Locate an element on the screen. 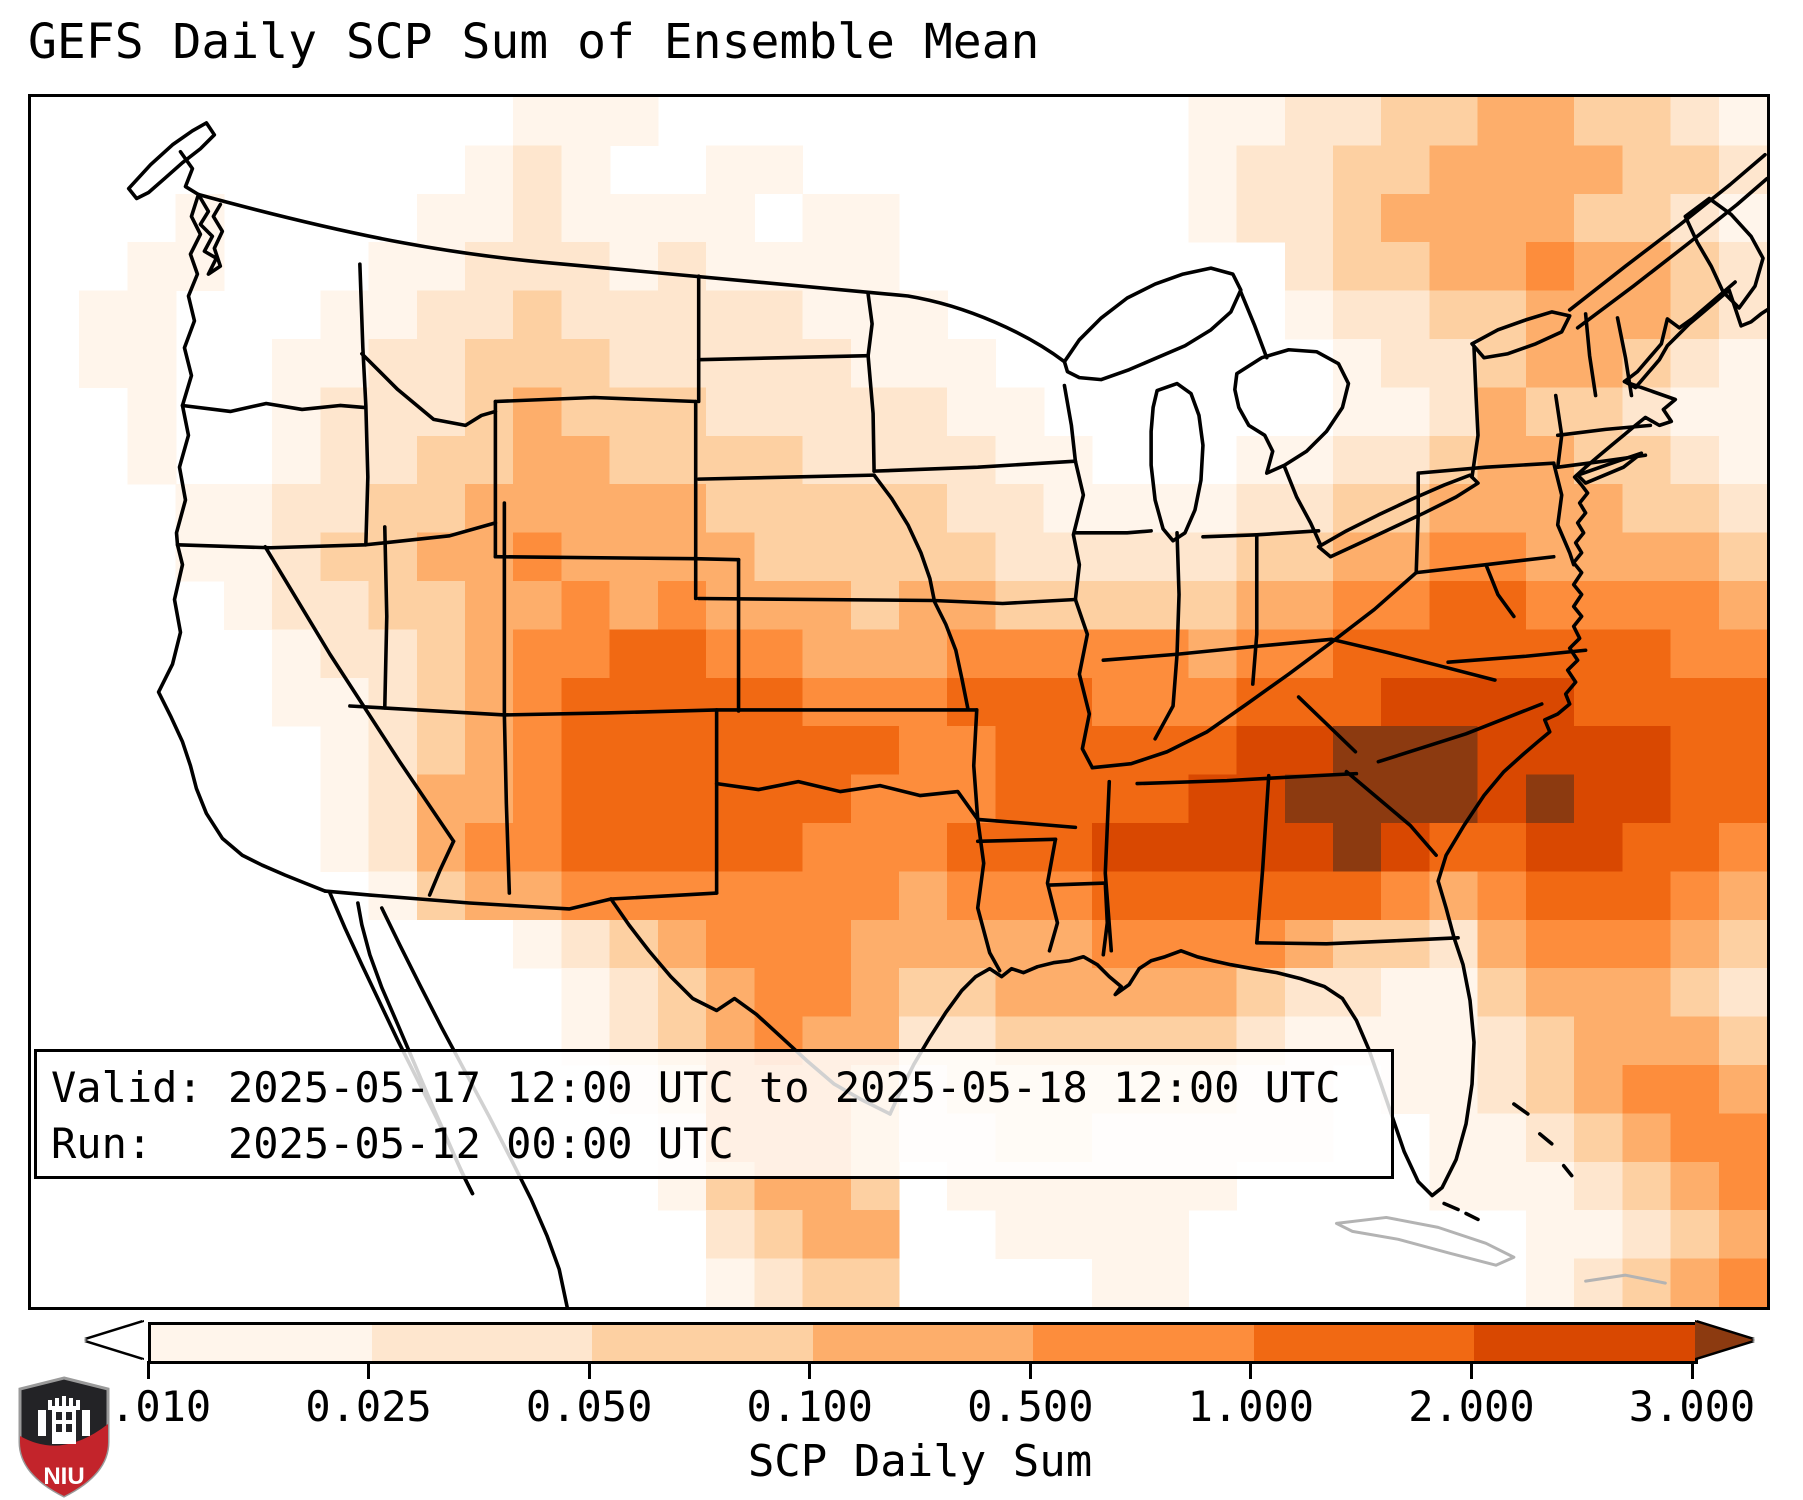 The height and width of the screenshot is (1500, 1803). foreign-borders-layer is located at coordinates (1500, 1250).